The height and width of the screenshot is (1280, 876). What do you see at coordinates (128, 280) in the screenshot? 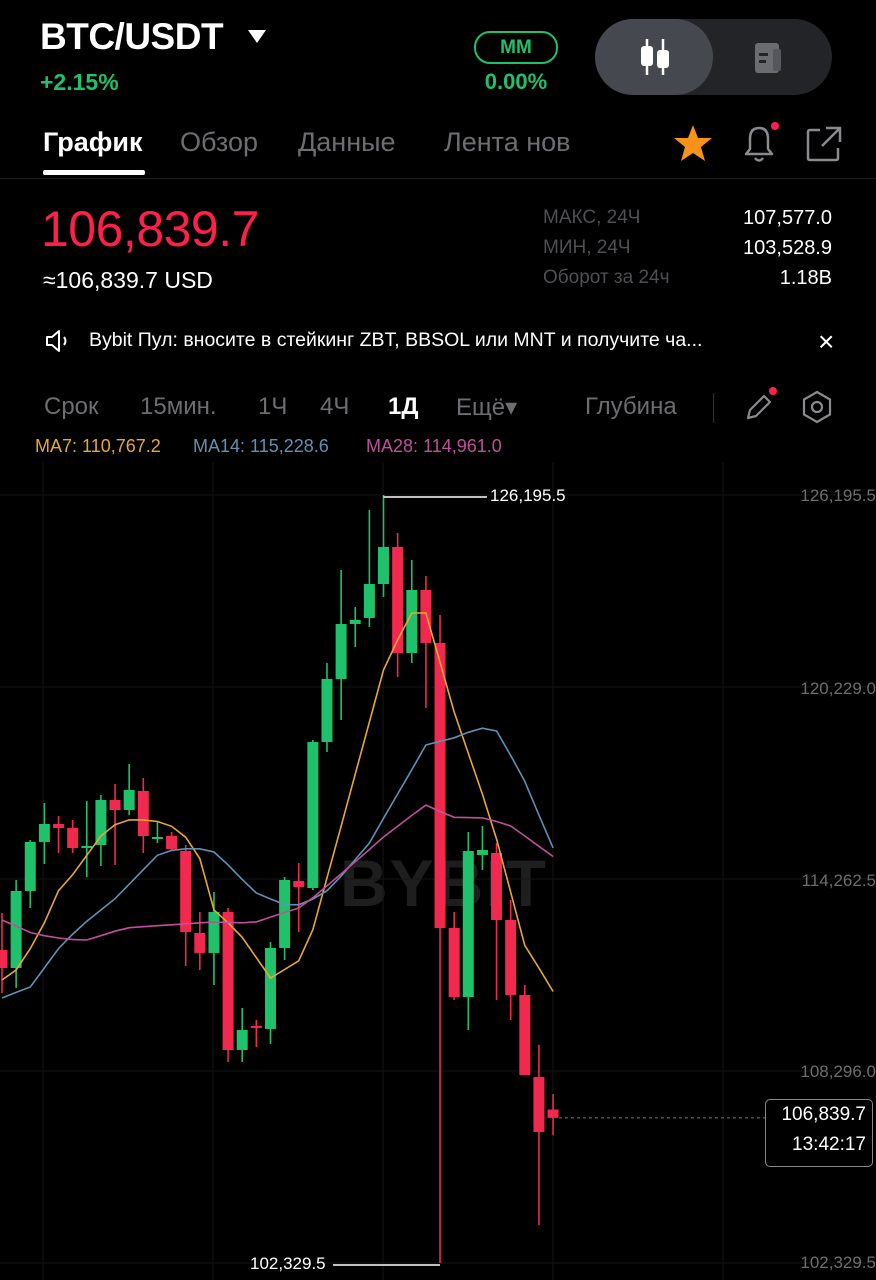
I see `usd-price: ≈106,839.7 USD` at bounding box center [128, 280].